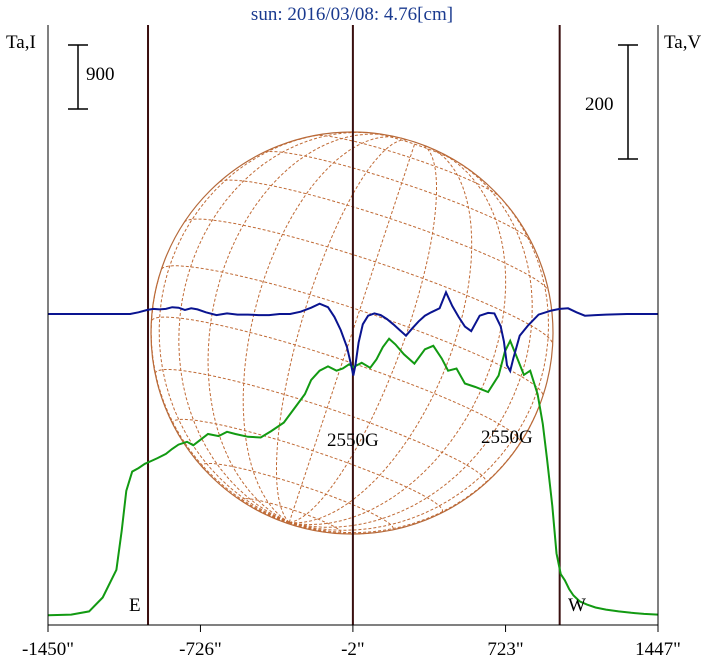  I want to click on x-tick-label: 723", so click(505, 649).